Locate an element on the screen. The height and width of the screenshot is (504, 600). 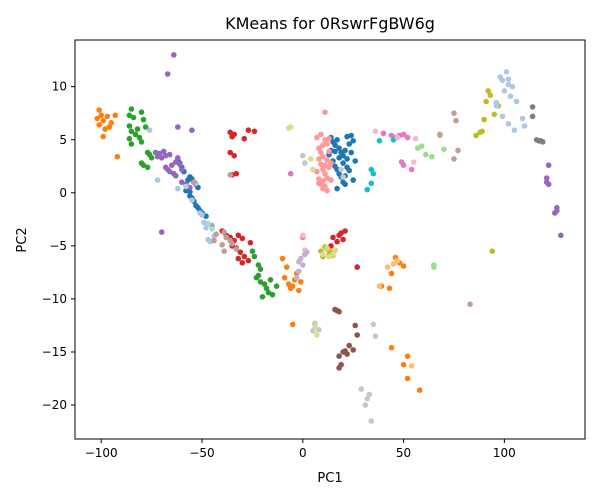
y-tick-label: −15 is located at coordinates (54, 352).